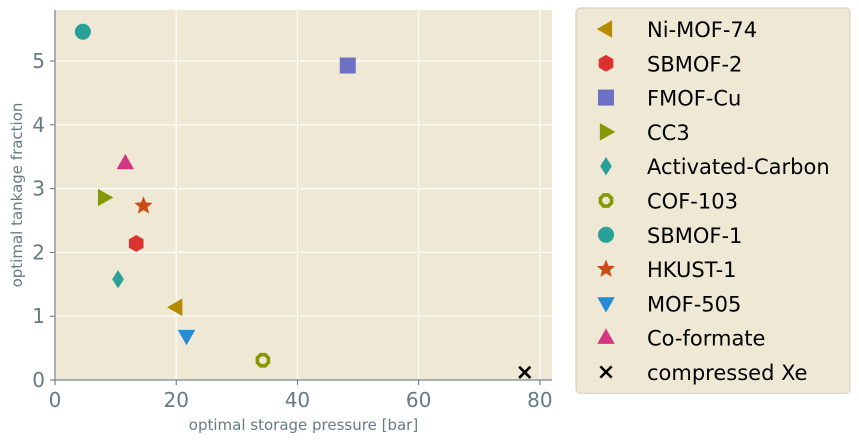  Describe the element at coordinates (55, 400) in the screenshot. I see `x-tick-label: 0` at that location.